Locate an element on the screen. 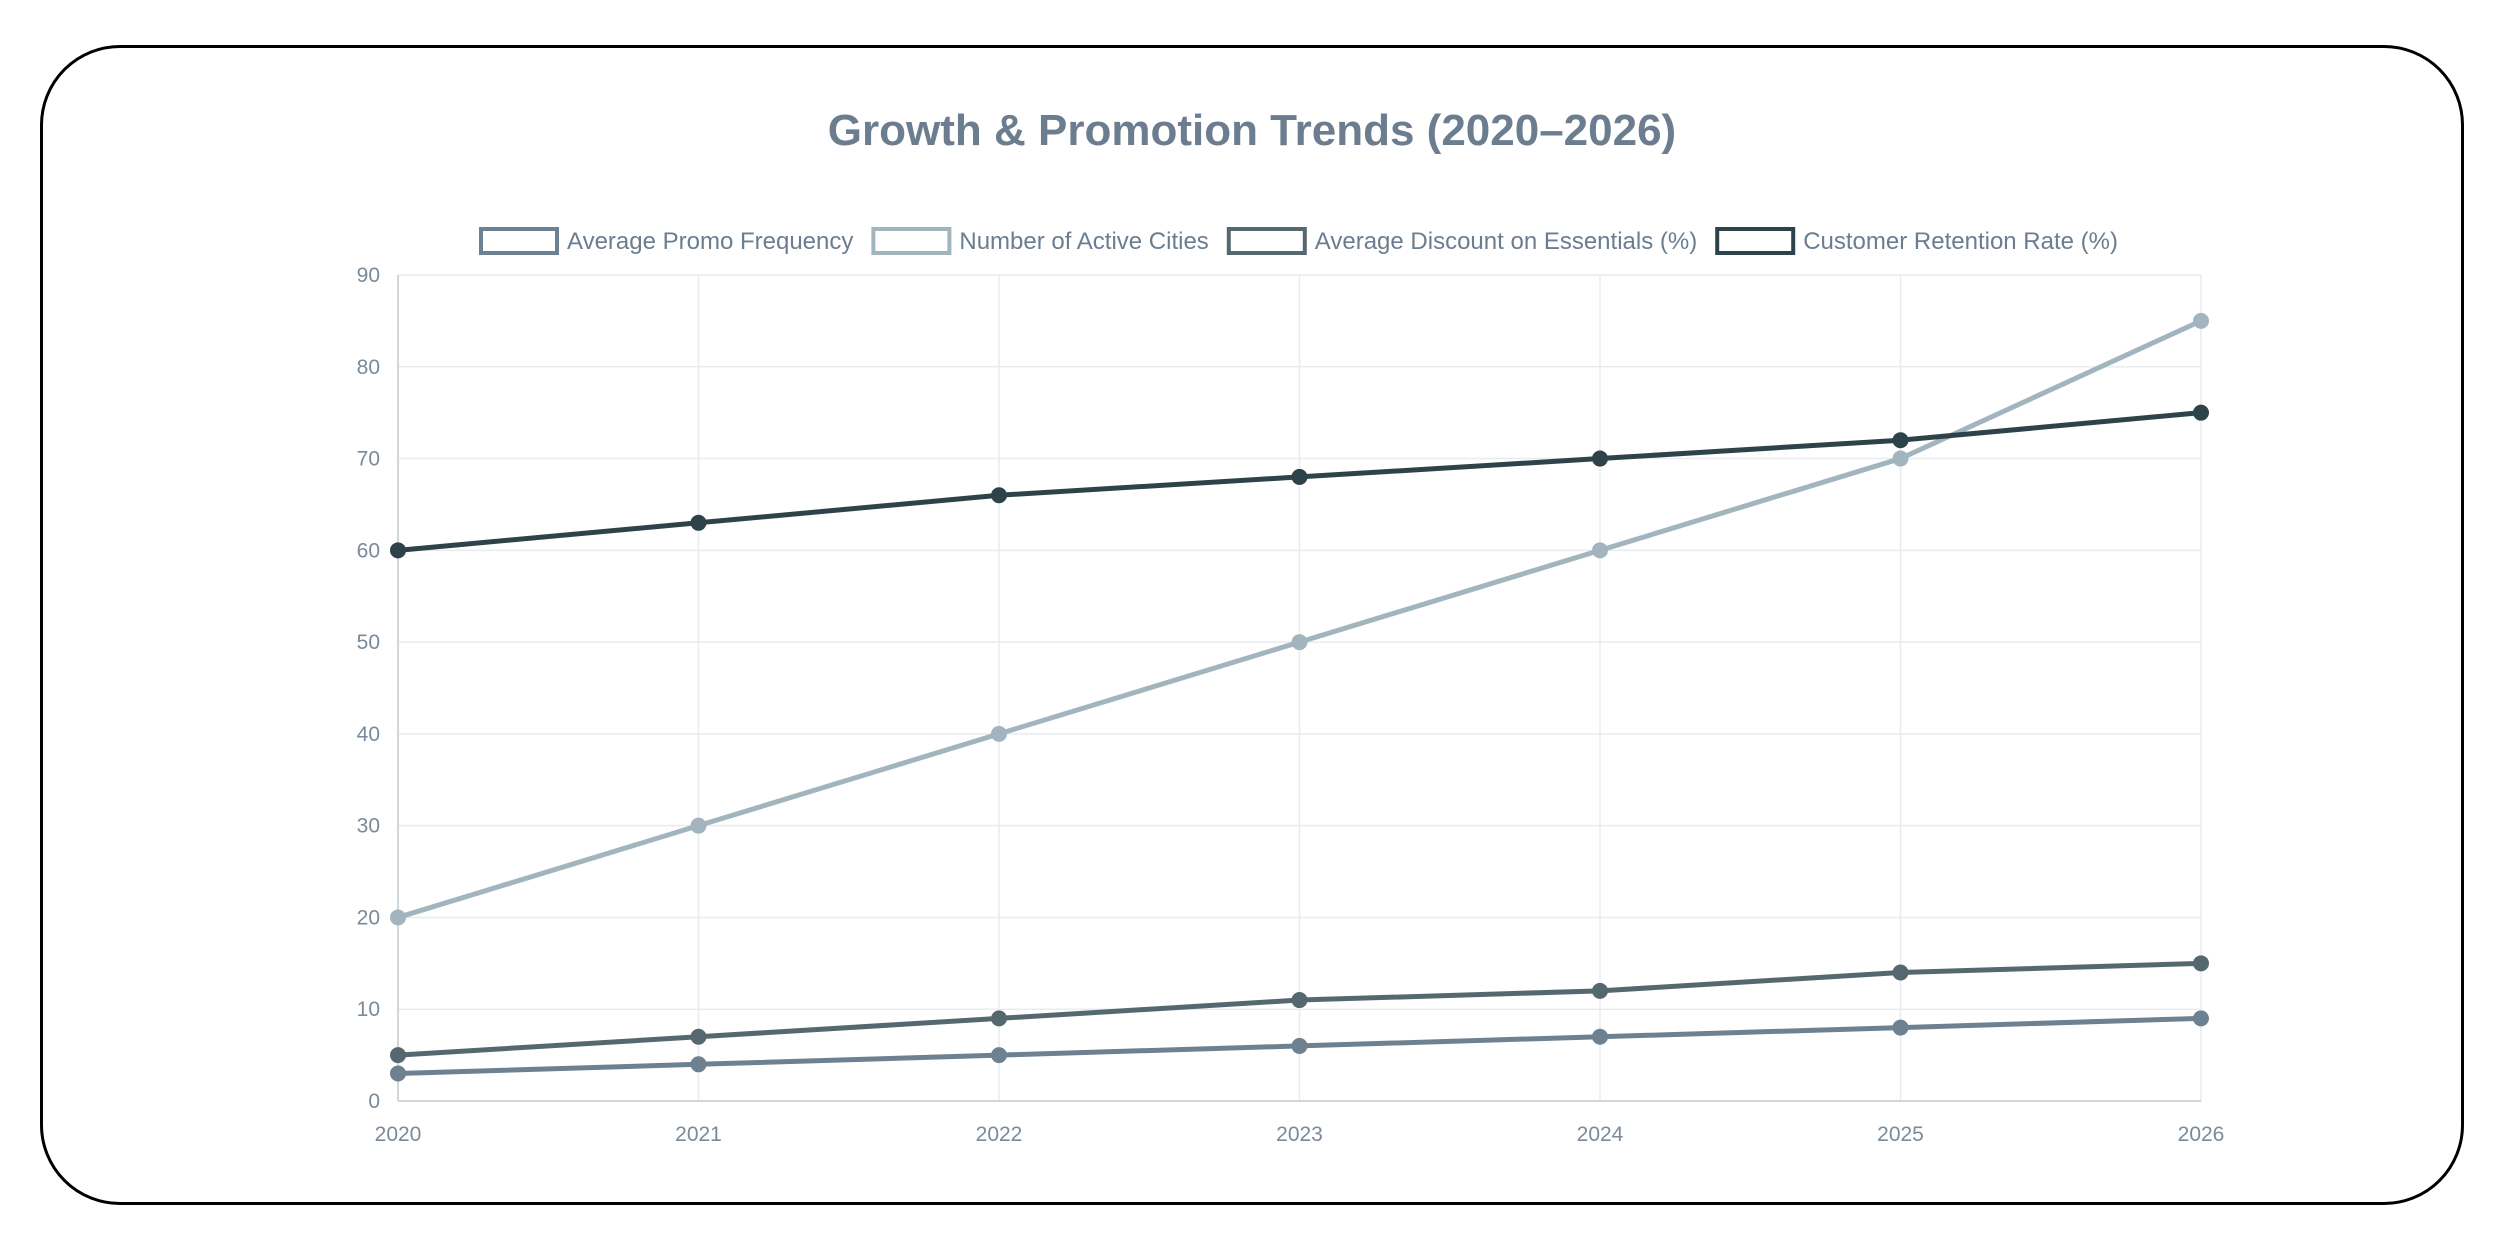 This screenshot has height=1240, width=2497. x-tick-label: 2026 is located at coordinates (2201, 1134).